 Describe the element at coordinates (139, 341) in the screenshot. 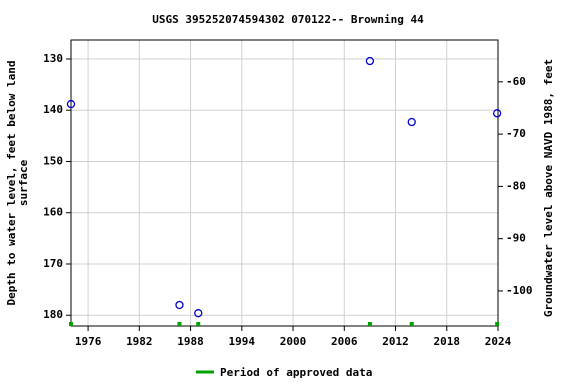

I see `x-tick-label: 1982` at that location.